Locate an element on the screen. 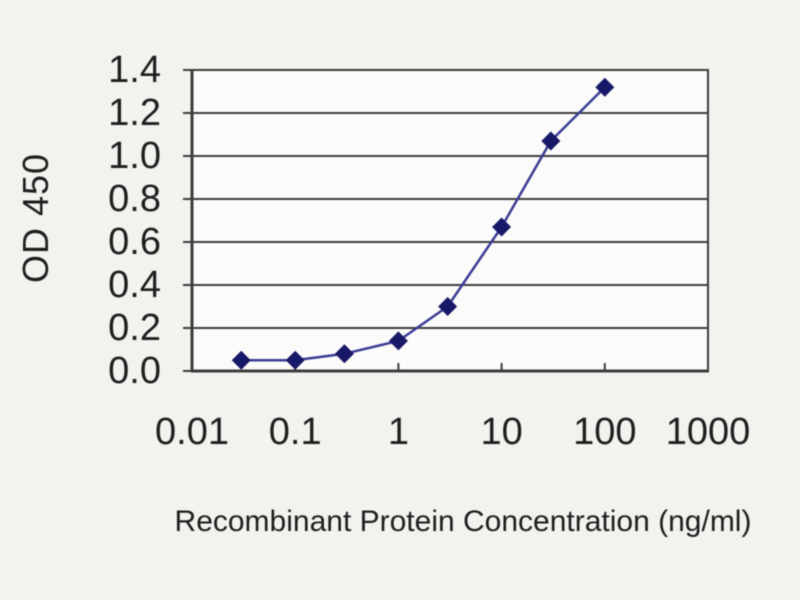  y-tick-label: 1.4 is located at coordinates (134, 70).